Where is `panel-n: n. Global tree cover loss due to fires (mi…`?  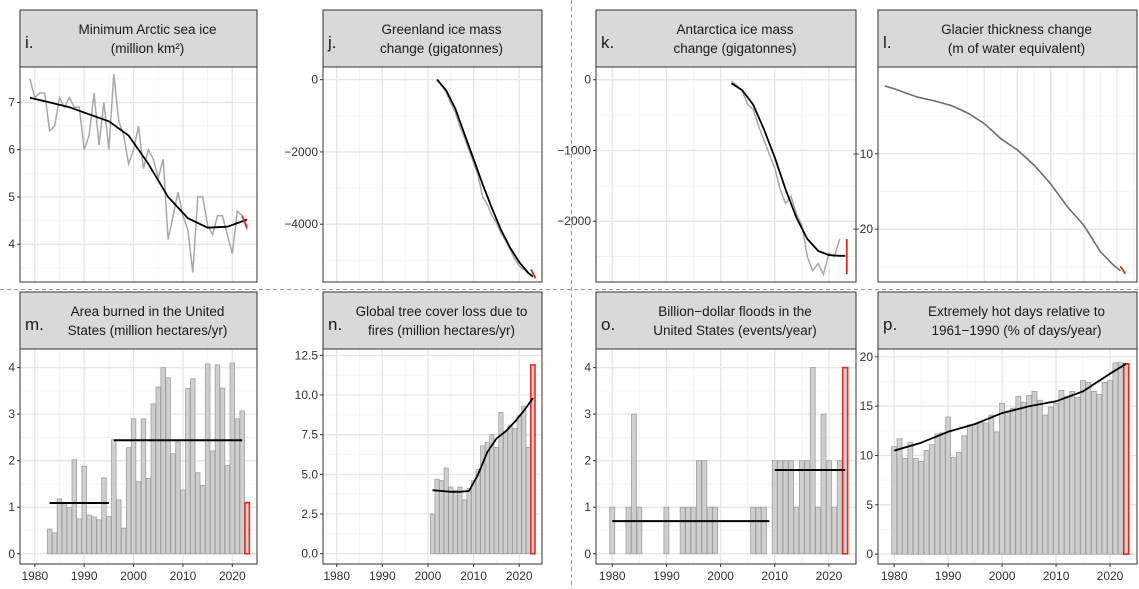
panel-n: n. Global tree cover loss due to fires (mi… is located at coordinates (419, 437).